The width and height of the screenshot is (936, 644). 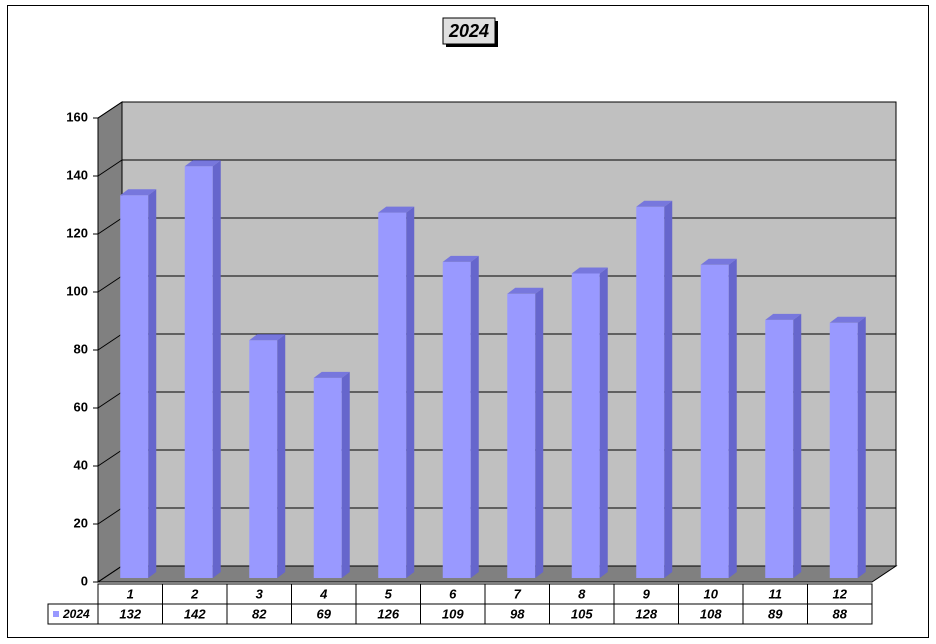 What do you see at coordinates (76, 614) in the screenshot?
I see `legend-label: 2024` at bounding box center [76, 614].